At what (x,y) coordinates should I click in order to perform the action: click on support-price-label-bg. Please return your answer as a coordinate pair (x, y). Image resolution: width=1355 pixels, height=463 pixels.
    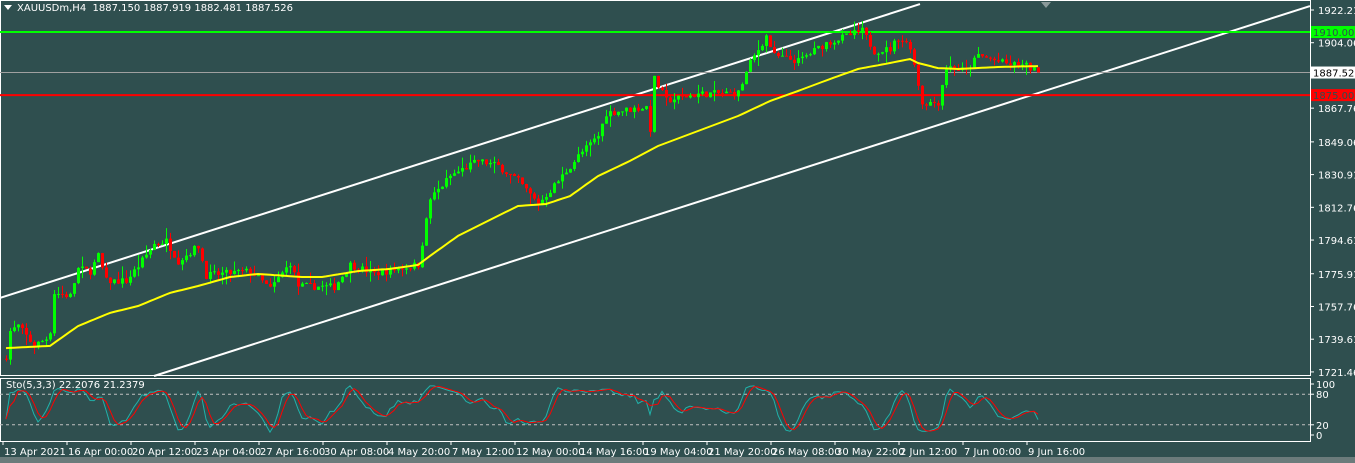
    Looking at the image, I should click on (1333, 95).